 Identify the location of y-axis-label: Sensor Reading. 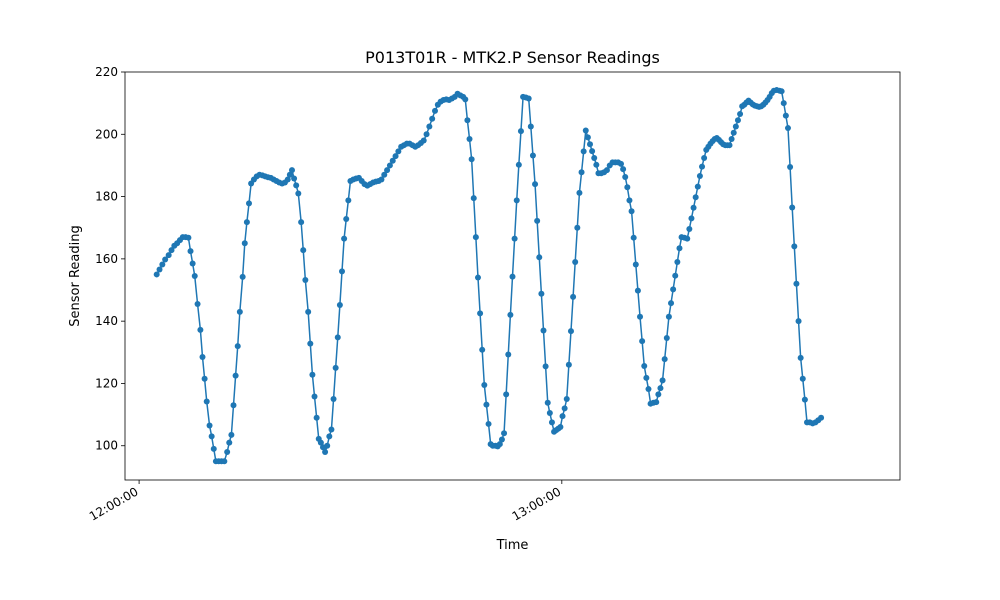
(75, 275).